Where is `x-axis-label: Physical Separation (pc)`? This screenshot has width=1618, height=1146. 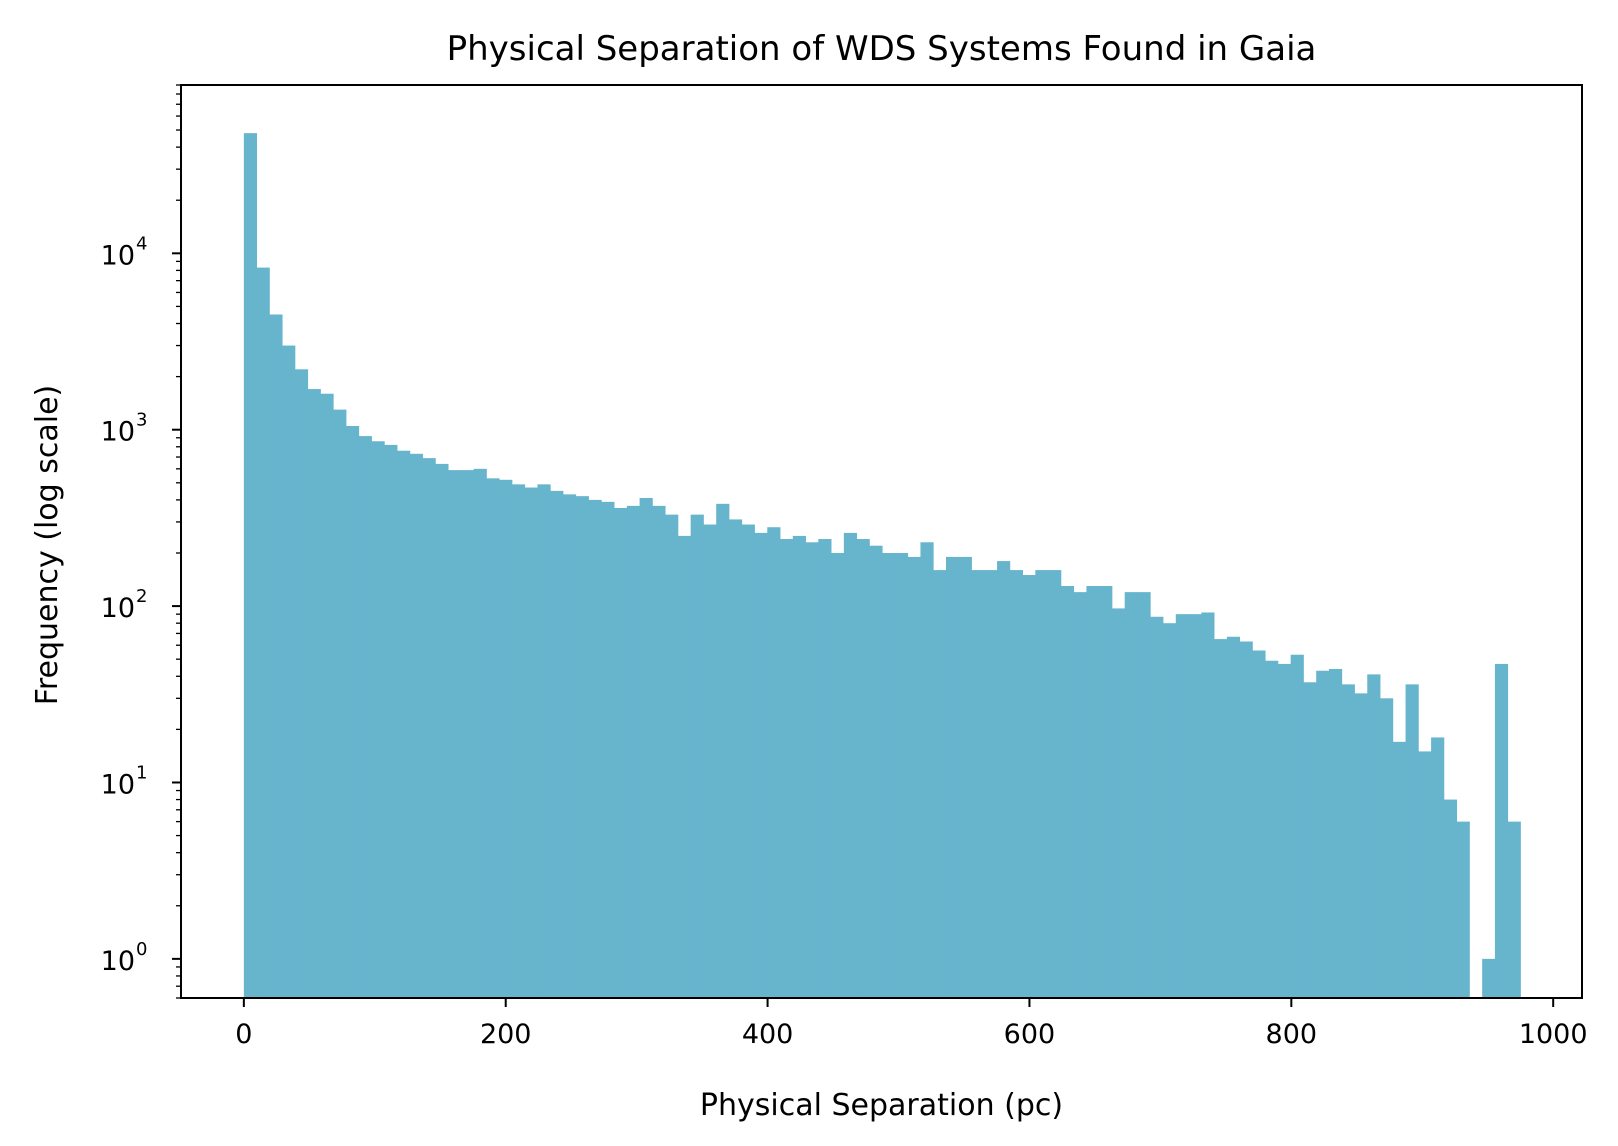
x-axis-label: Physical Separation (pc) is located at coordinates (881, 1105).